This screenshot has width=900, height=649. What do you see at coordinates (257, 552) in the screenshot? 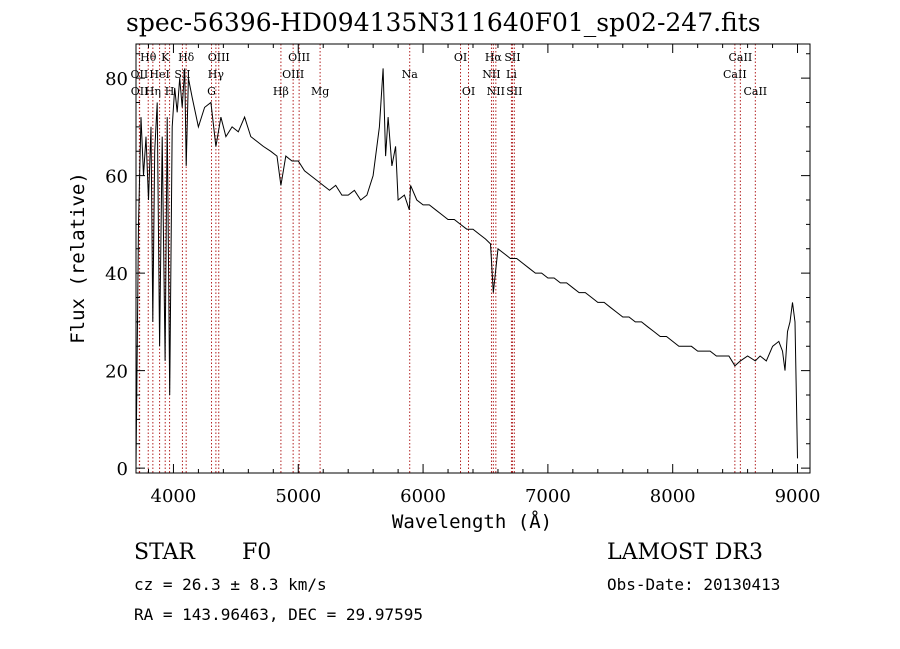
I see `object-subclass: F0` at bounding box center [257, 552].